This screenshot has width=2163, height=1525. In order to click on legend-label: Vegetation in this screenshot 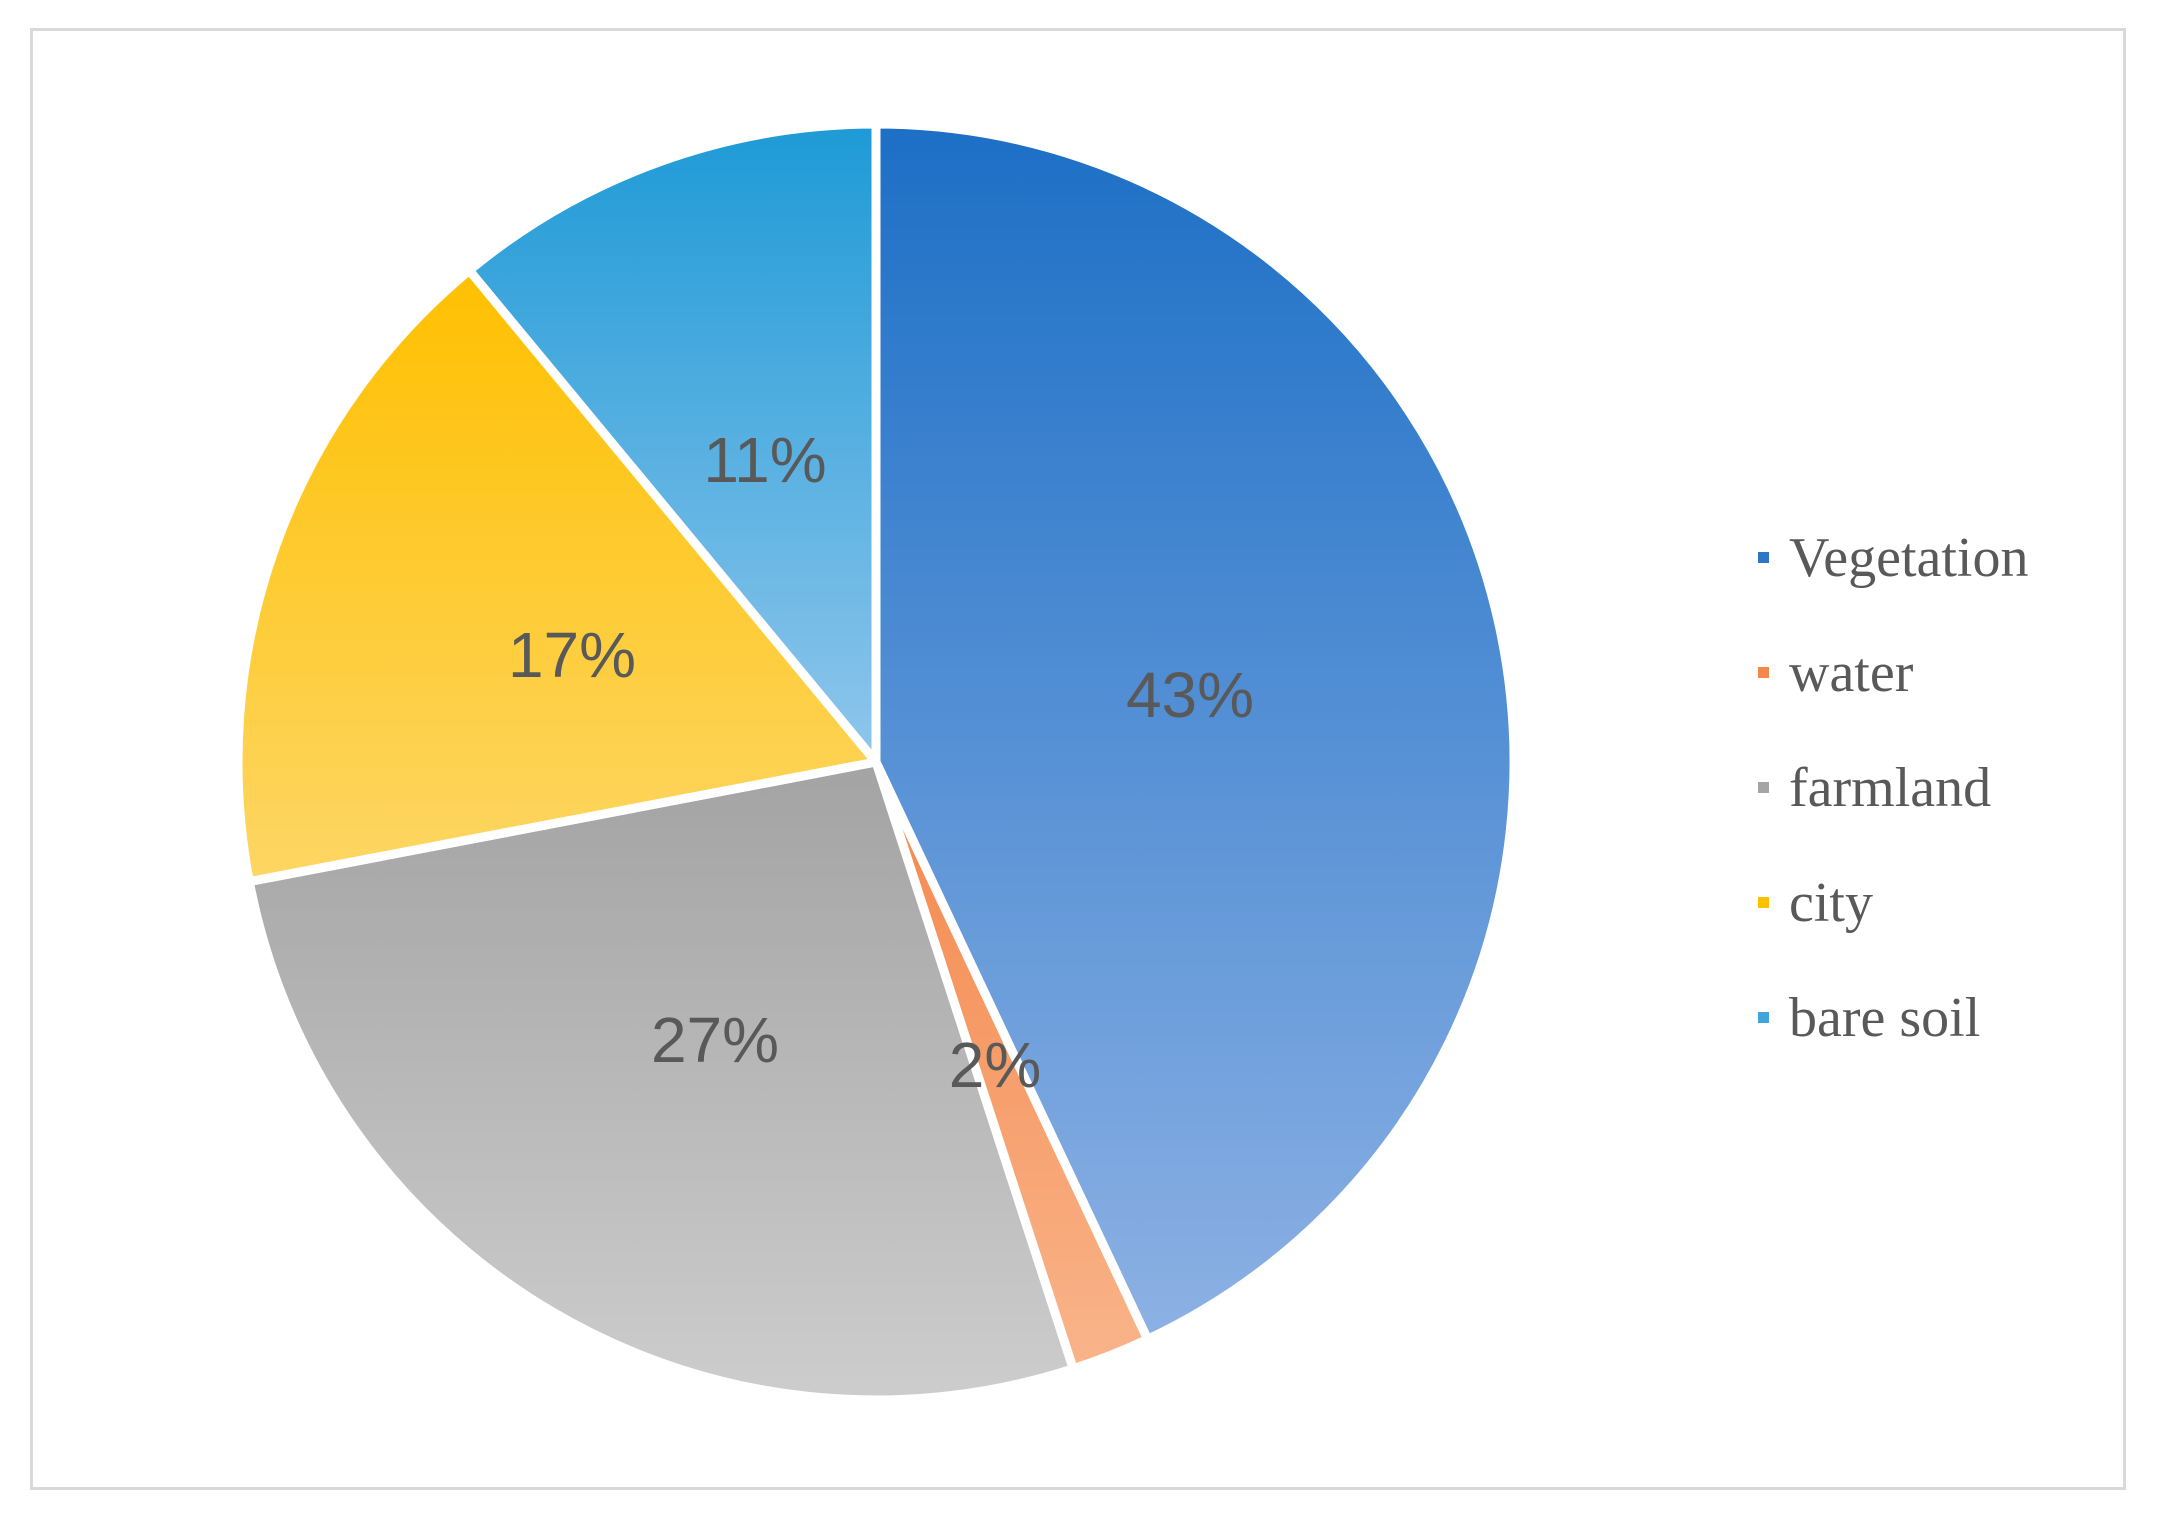, I will do `click(1909, 557)`.